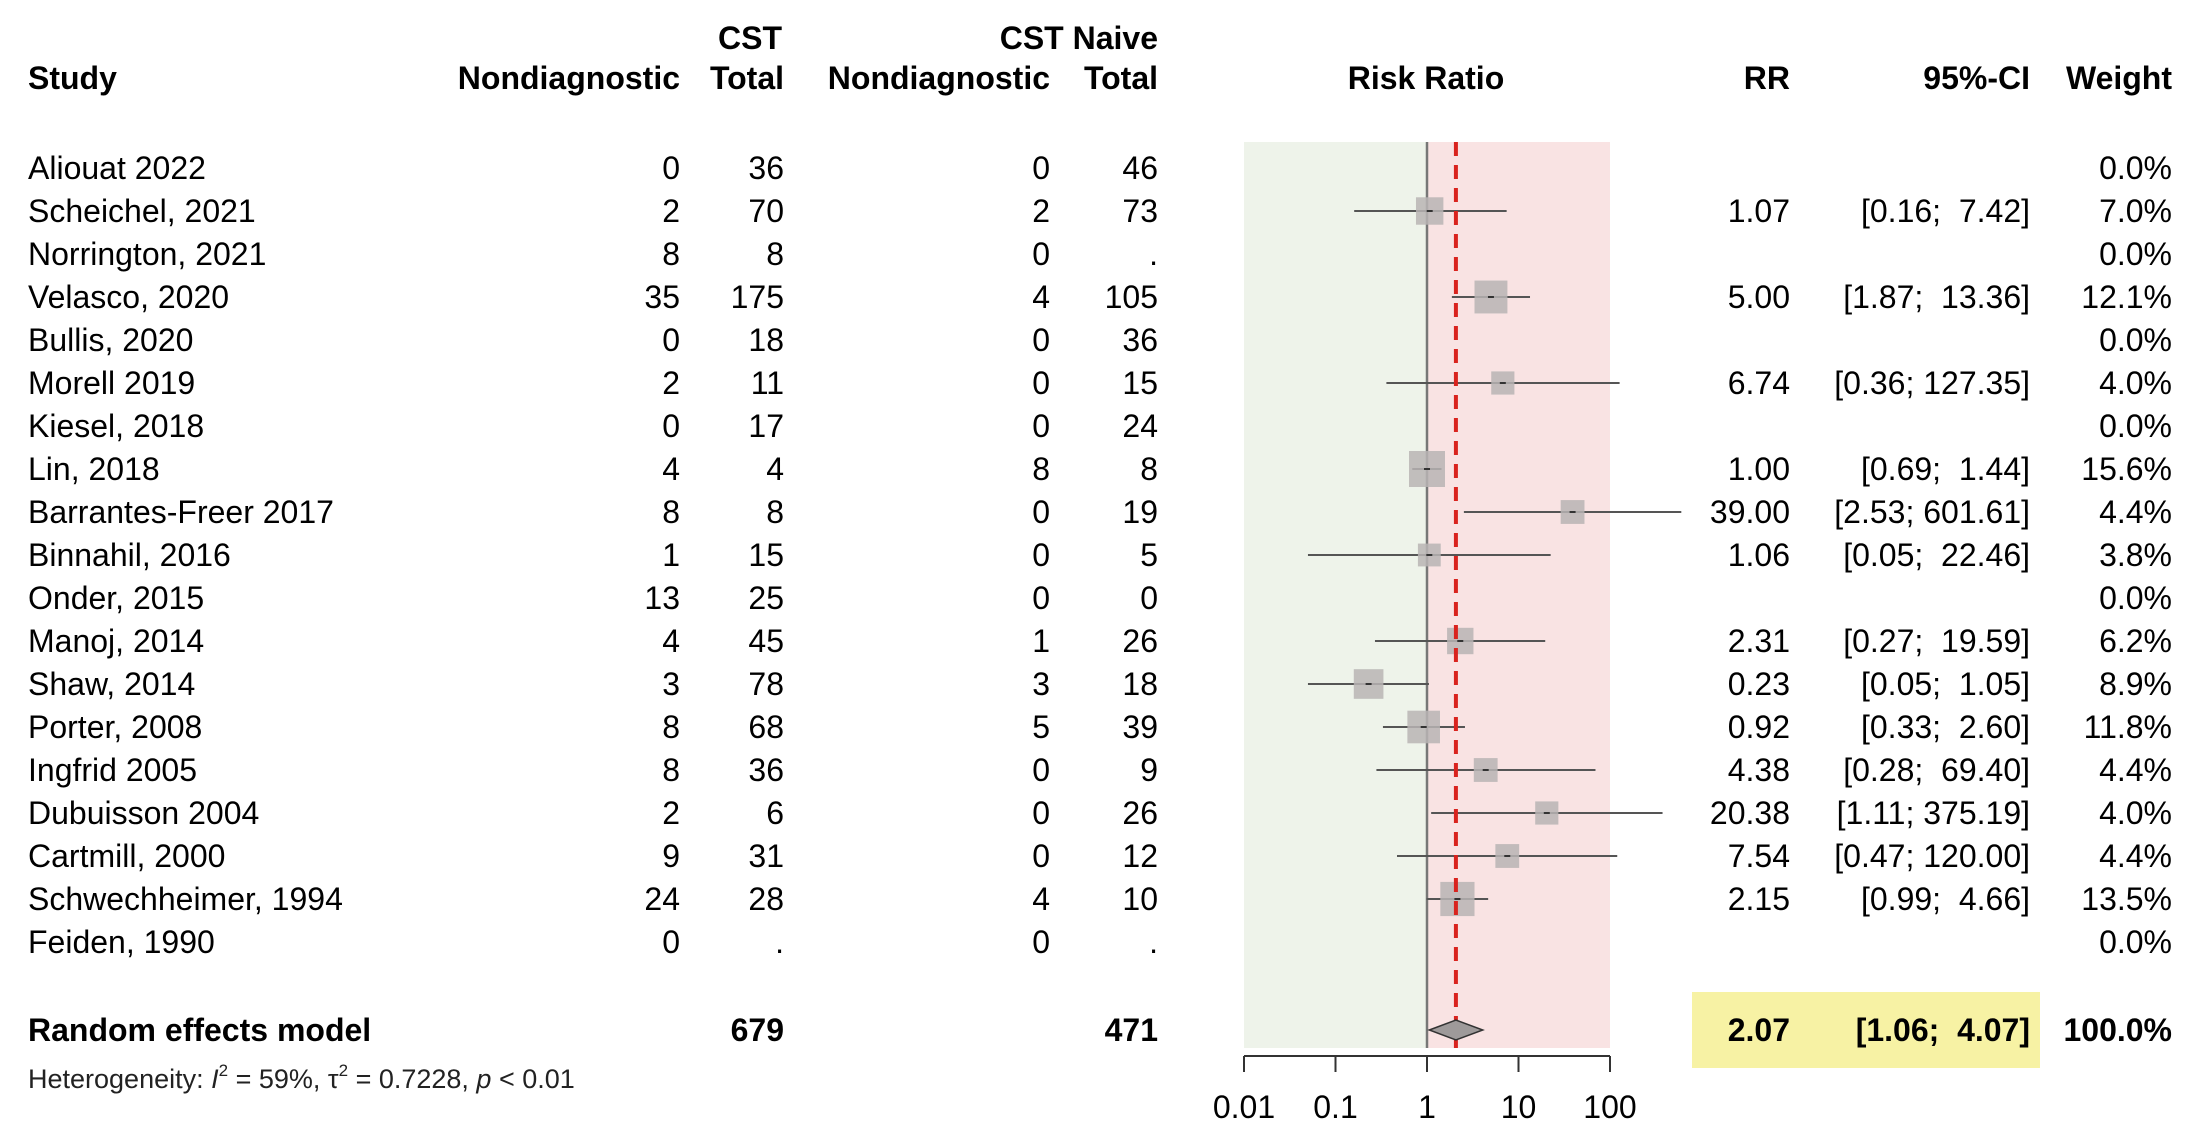 Image resolution: width=2202 pixels, height=1136 pixels. Describe the element at coordinates (1758, 899) in the screenshot. I see `study-rr: 2.15` at that location.